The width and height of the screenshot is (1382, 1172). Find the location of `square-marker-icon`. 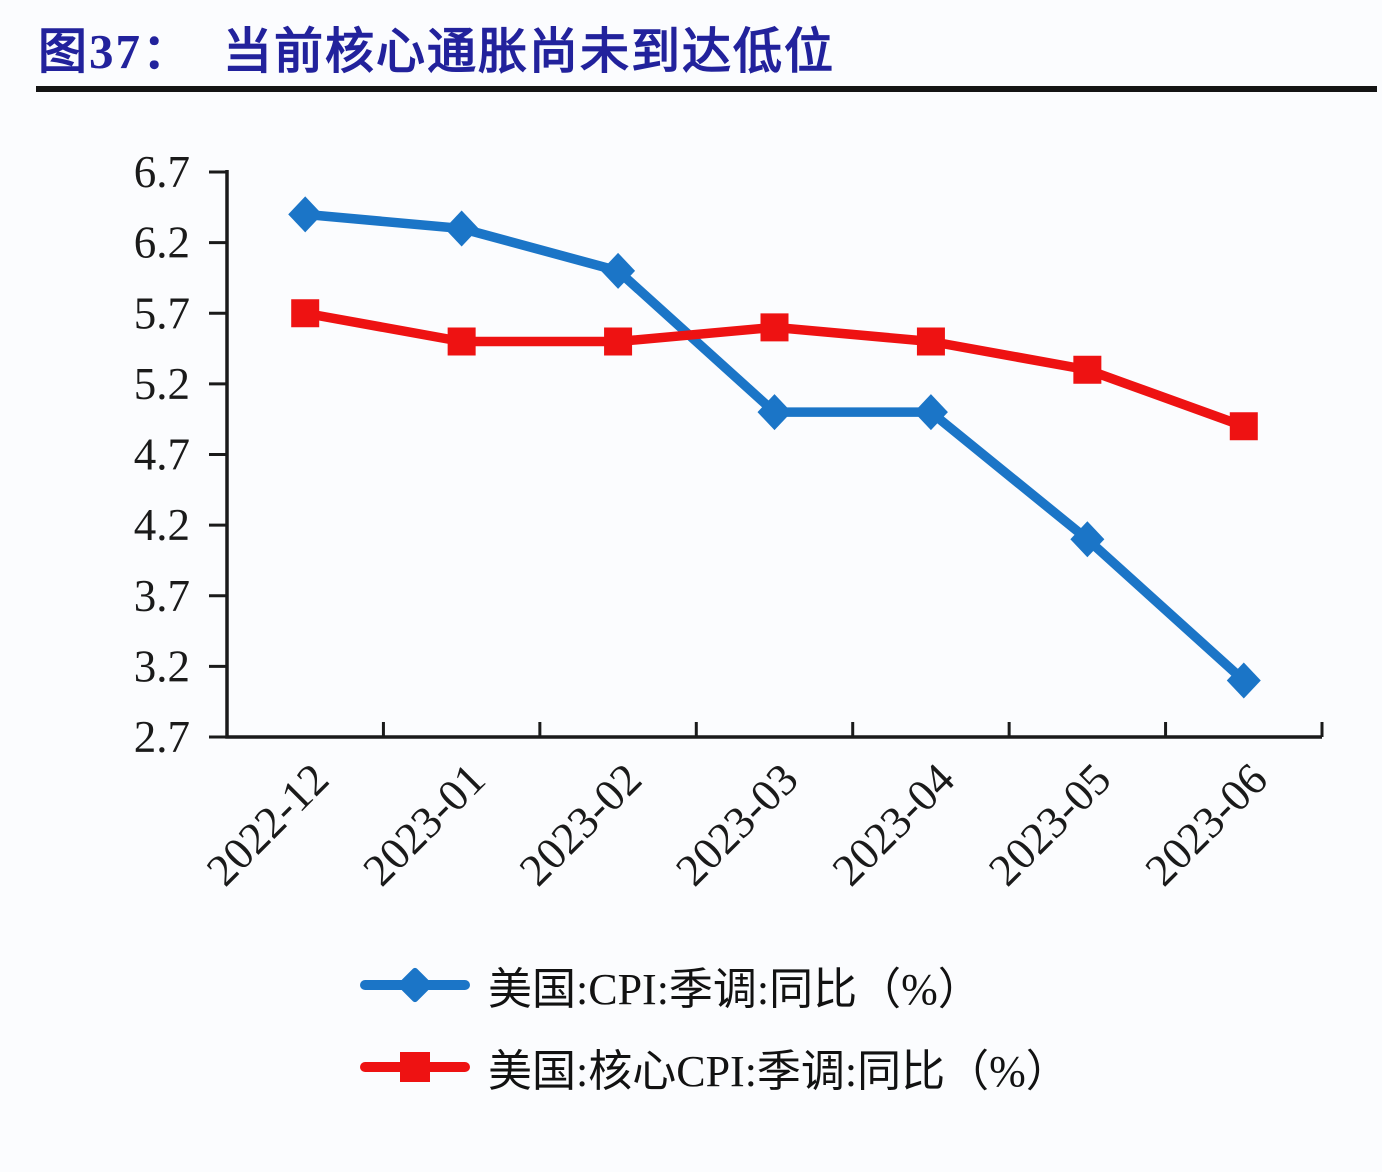

square-marker-icon is located at coordinates (415, 1067).